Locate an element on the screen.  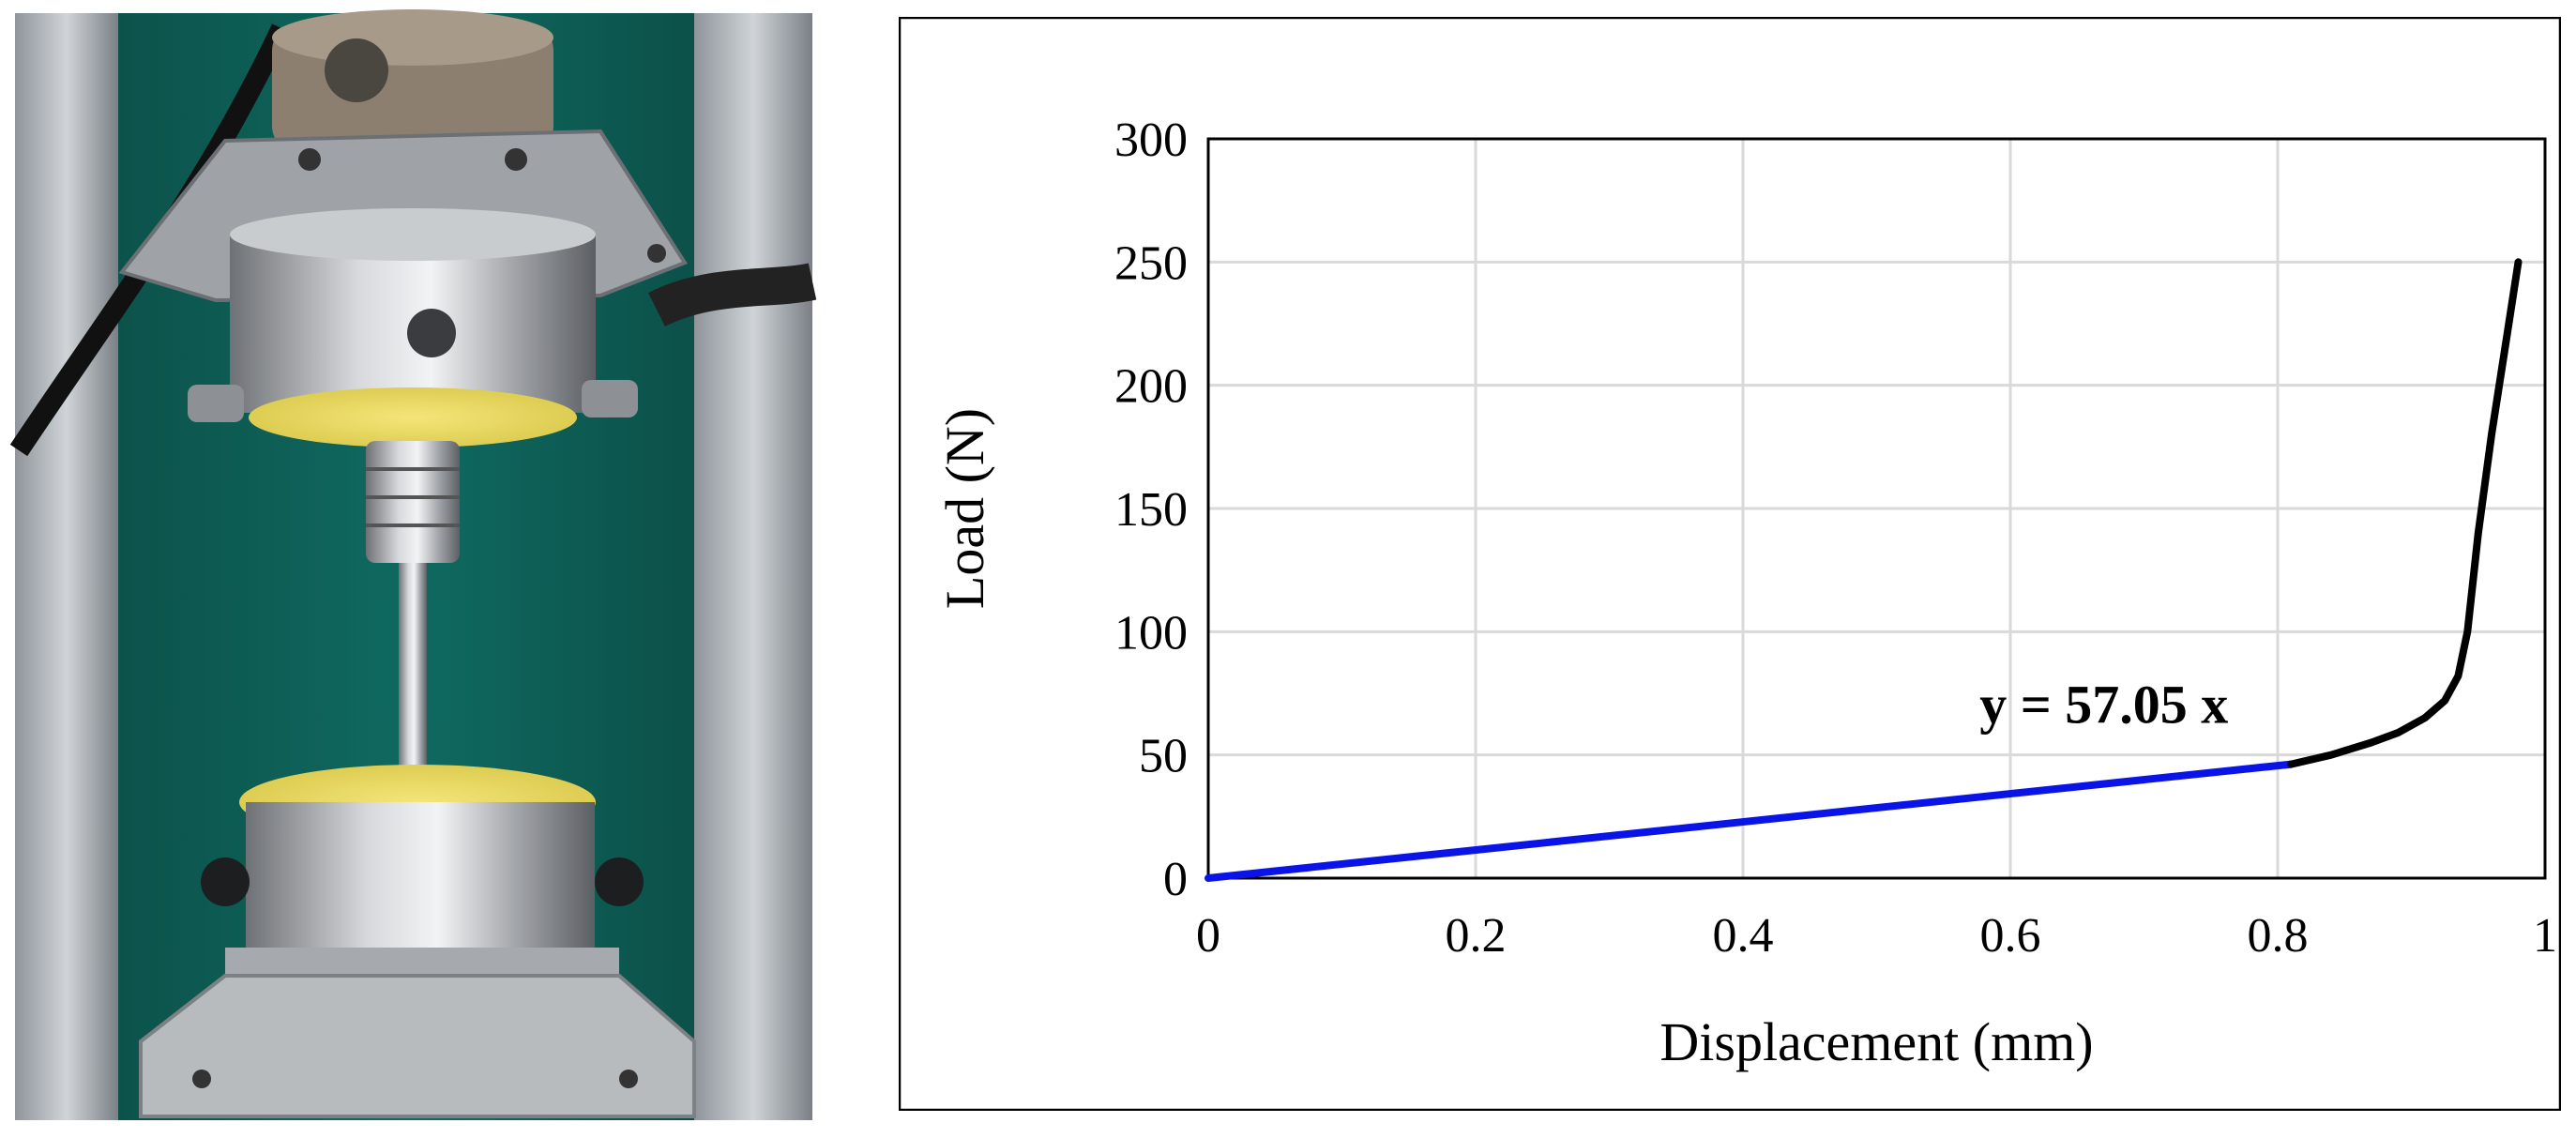
fit-equation-annotation: y = 57.05 x is located at coordinates (2103, 705).